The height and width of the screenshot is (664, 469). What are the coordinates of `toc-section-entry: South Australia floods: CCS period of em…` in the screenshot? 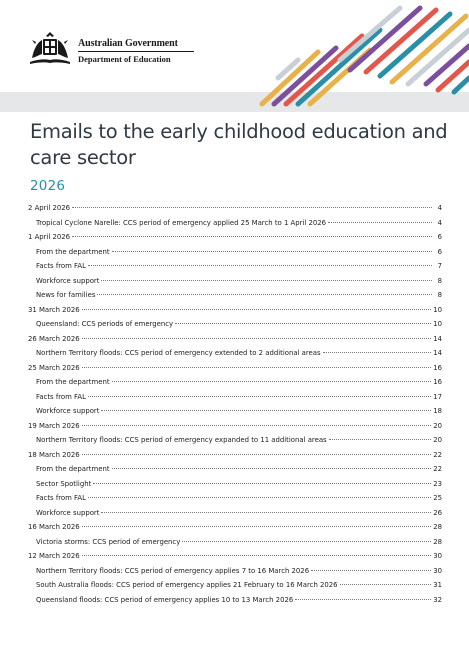 It's located at (235, 587).